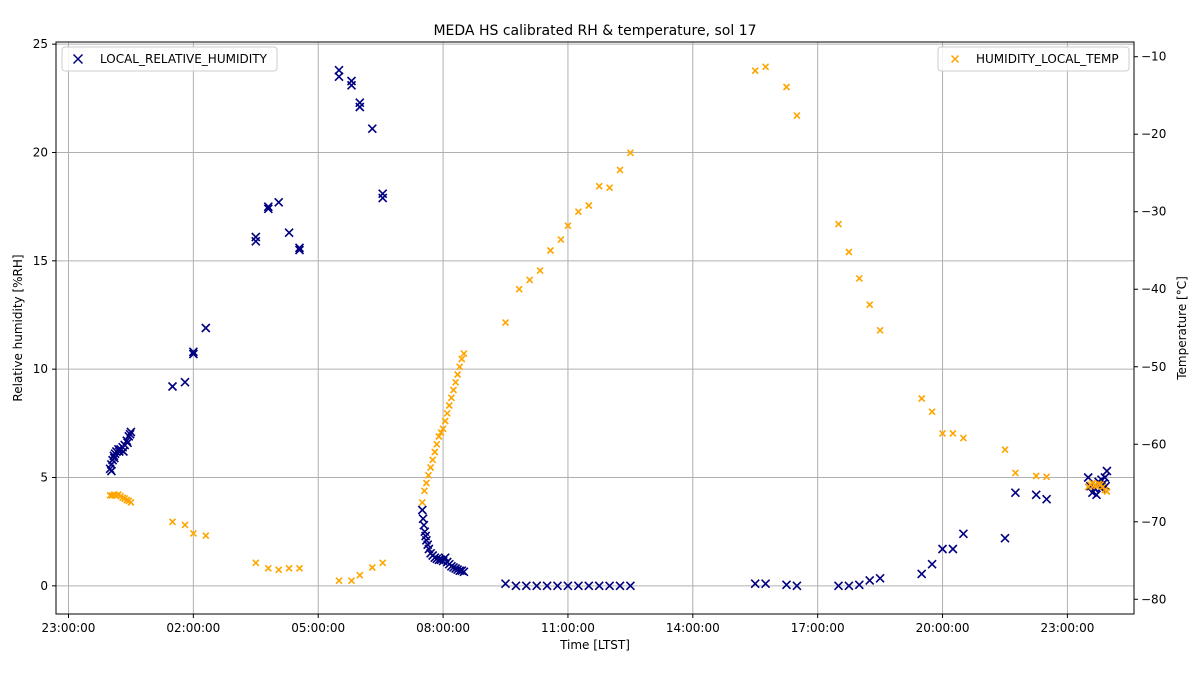 Image resolution: width=1200 pixels, height=675 pixels. Describe the element at coordinates (1153, 522) in the screenshot. I see `y2-tick-label: −70` at that location.